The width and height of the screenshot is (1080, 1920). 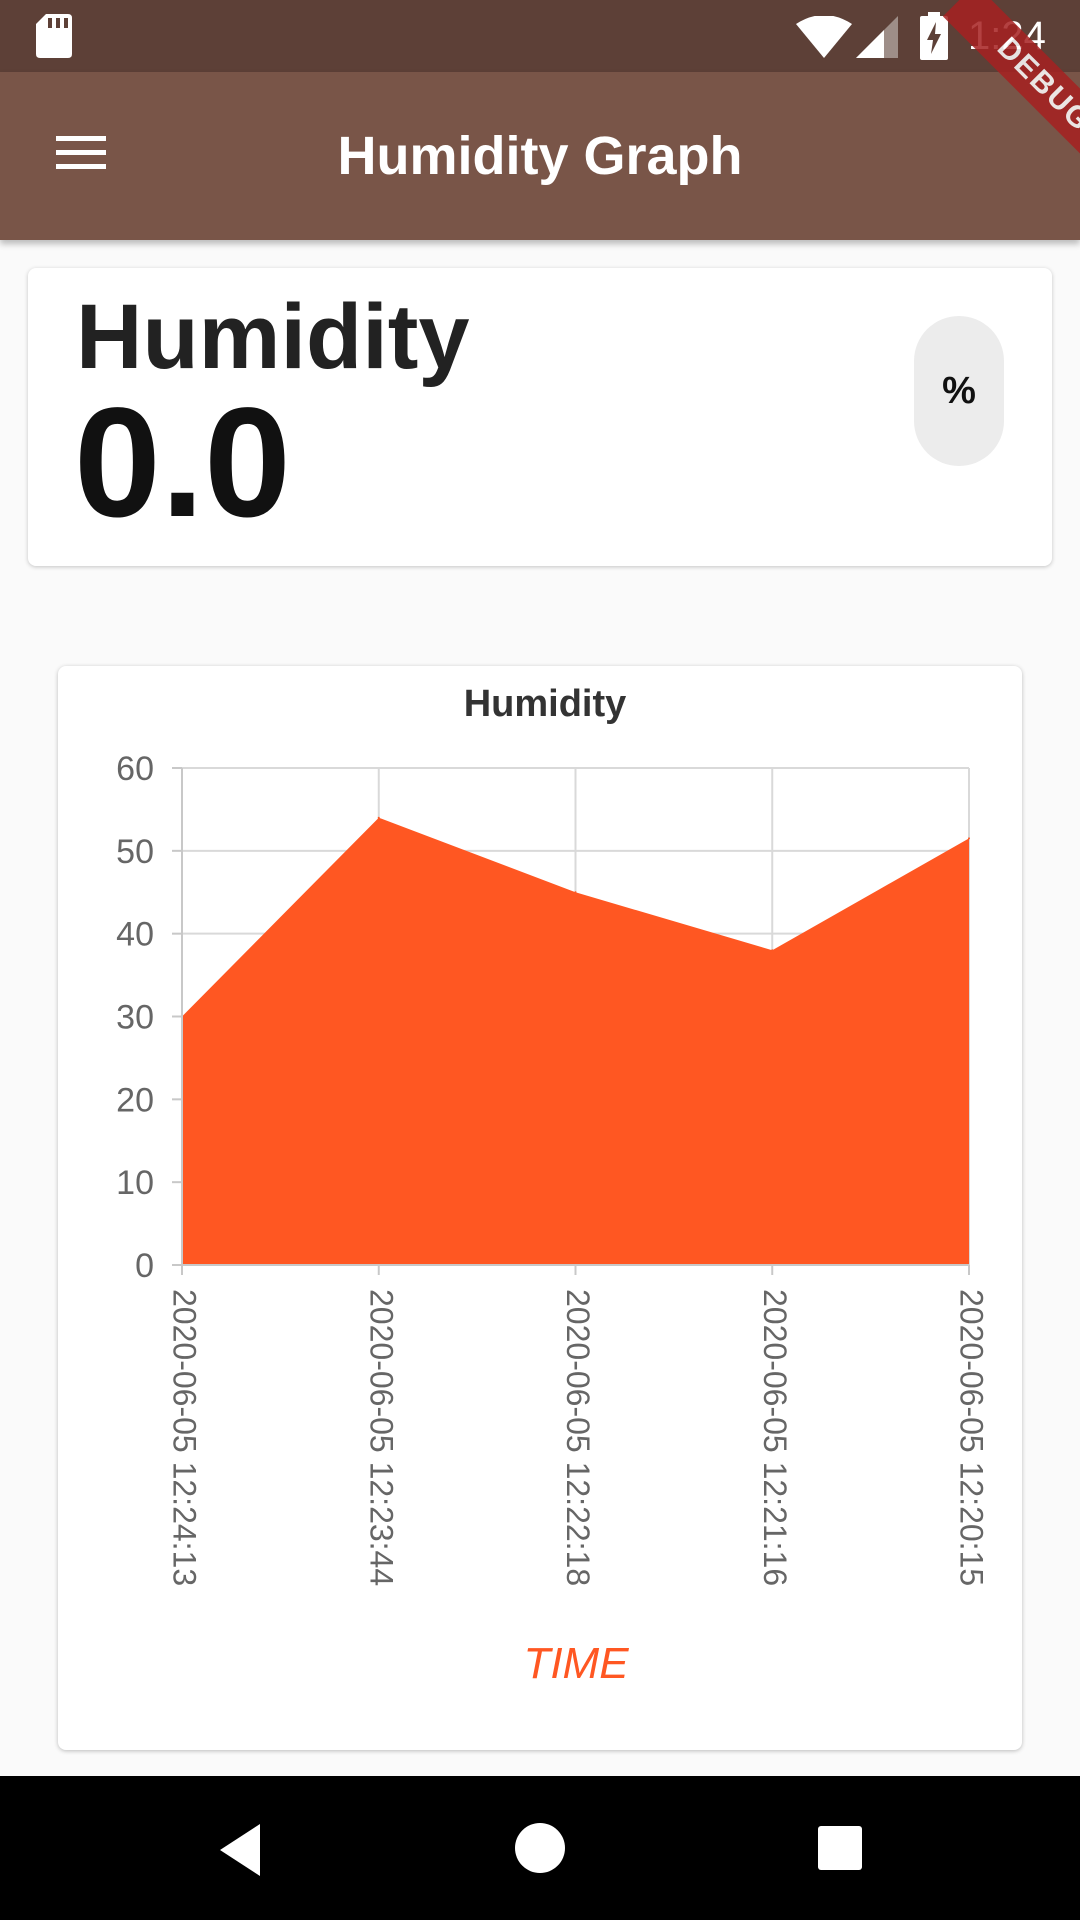 What do you see at coordinates (972, 1437) in the screenshot?
I see `x-tick-label: 2020-06-05 12:20:15` at bounding box center [972, 1437].